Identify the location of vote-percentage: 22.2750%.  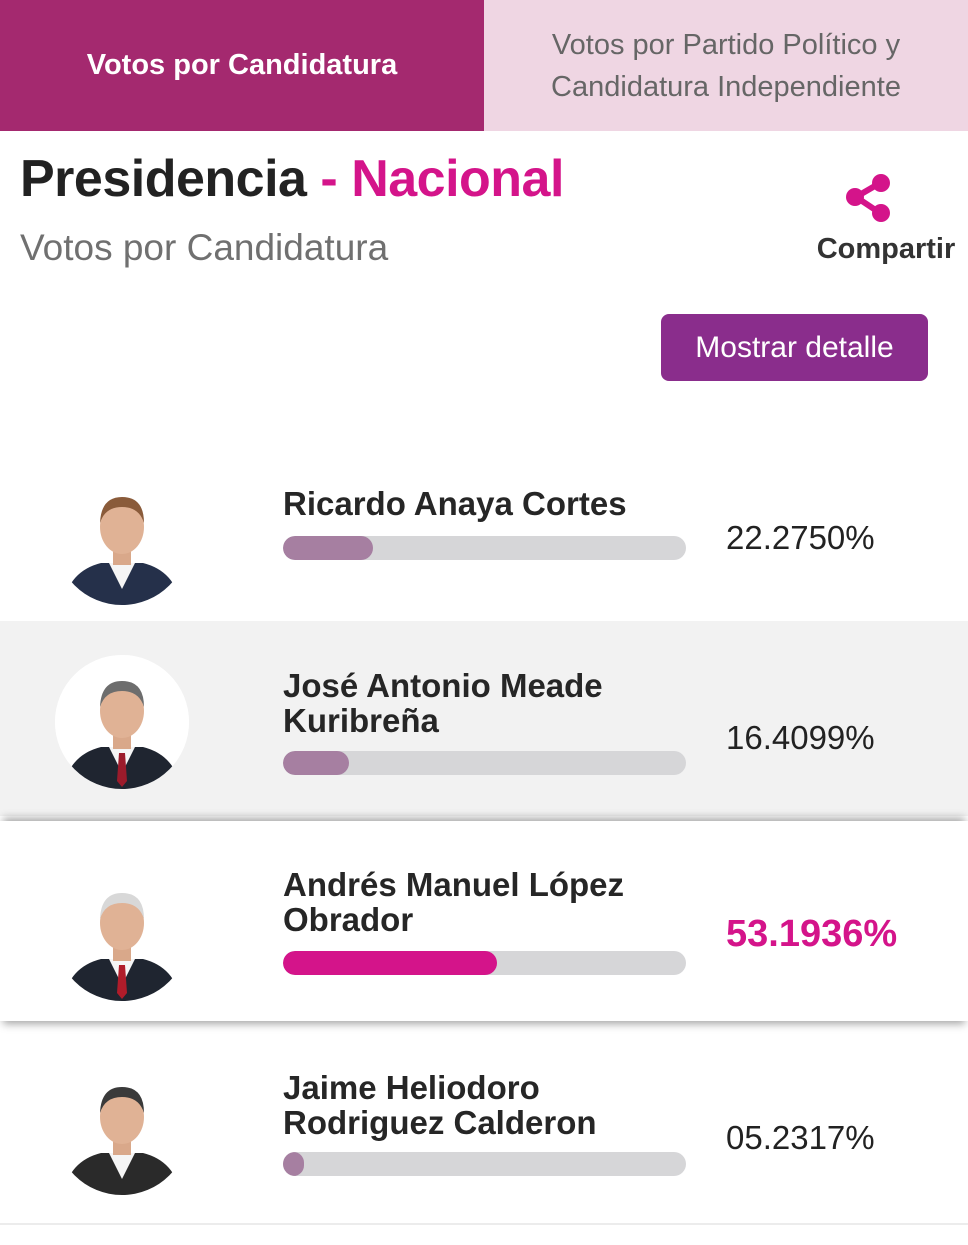
(800, 537).